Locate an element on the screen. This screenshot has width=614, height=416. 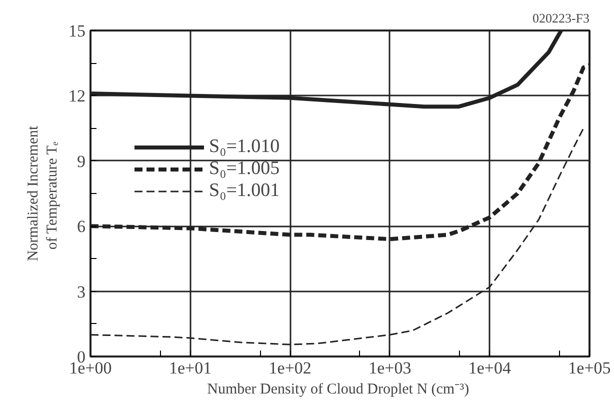
y-axis-title: Normalized Increment of Temperature Tₑ is located at coordinates (42, 193).